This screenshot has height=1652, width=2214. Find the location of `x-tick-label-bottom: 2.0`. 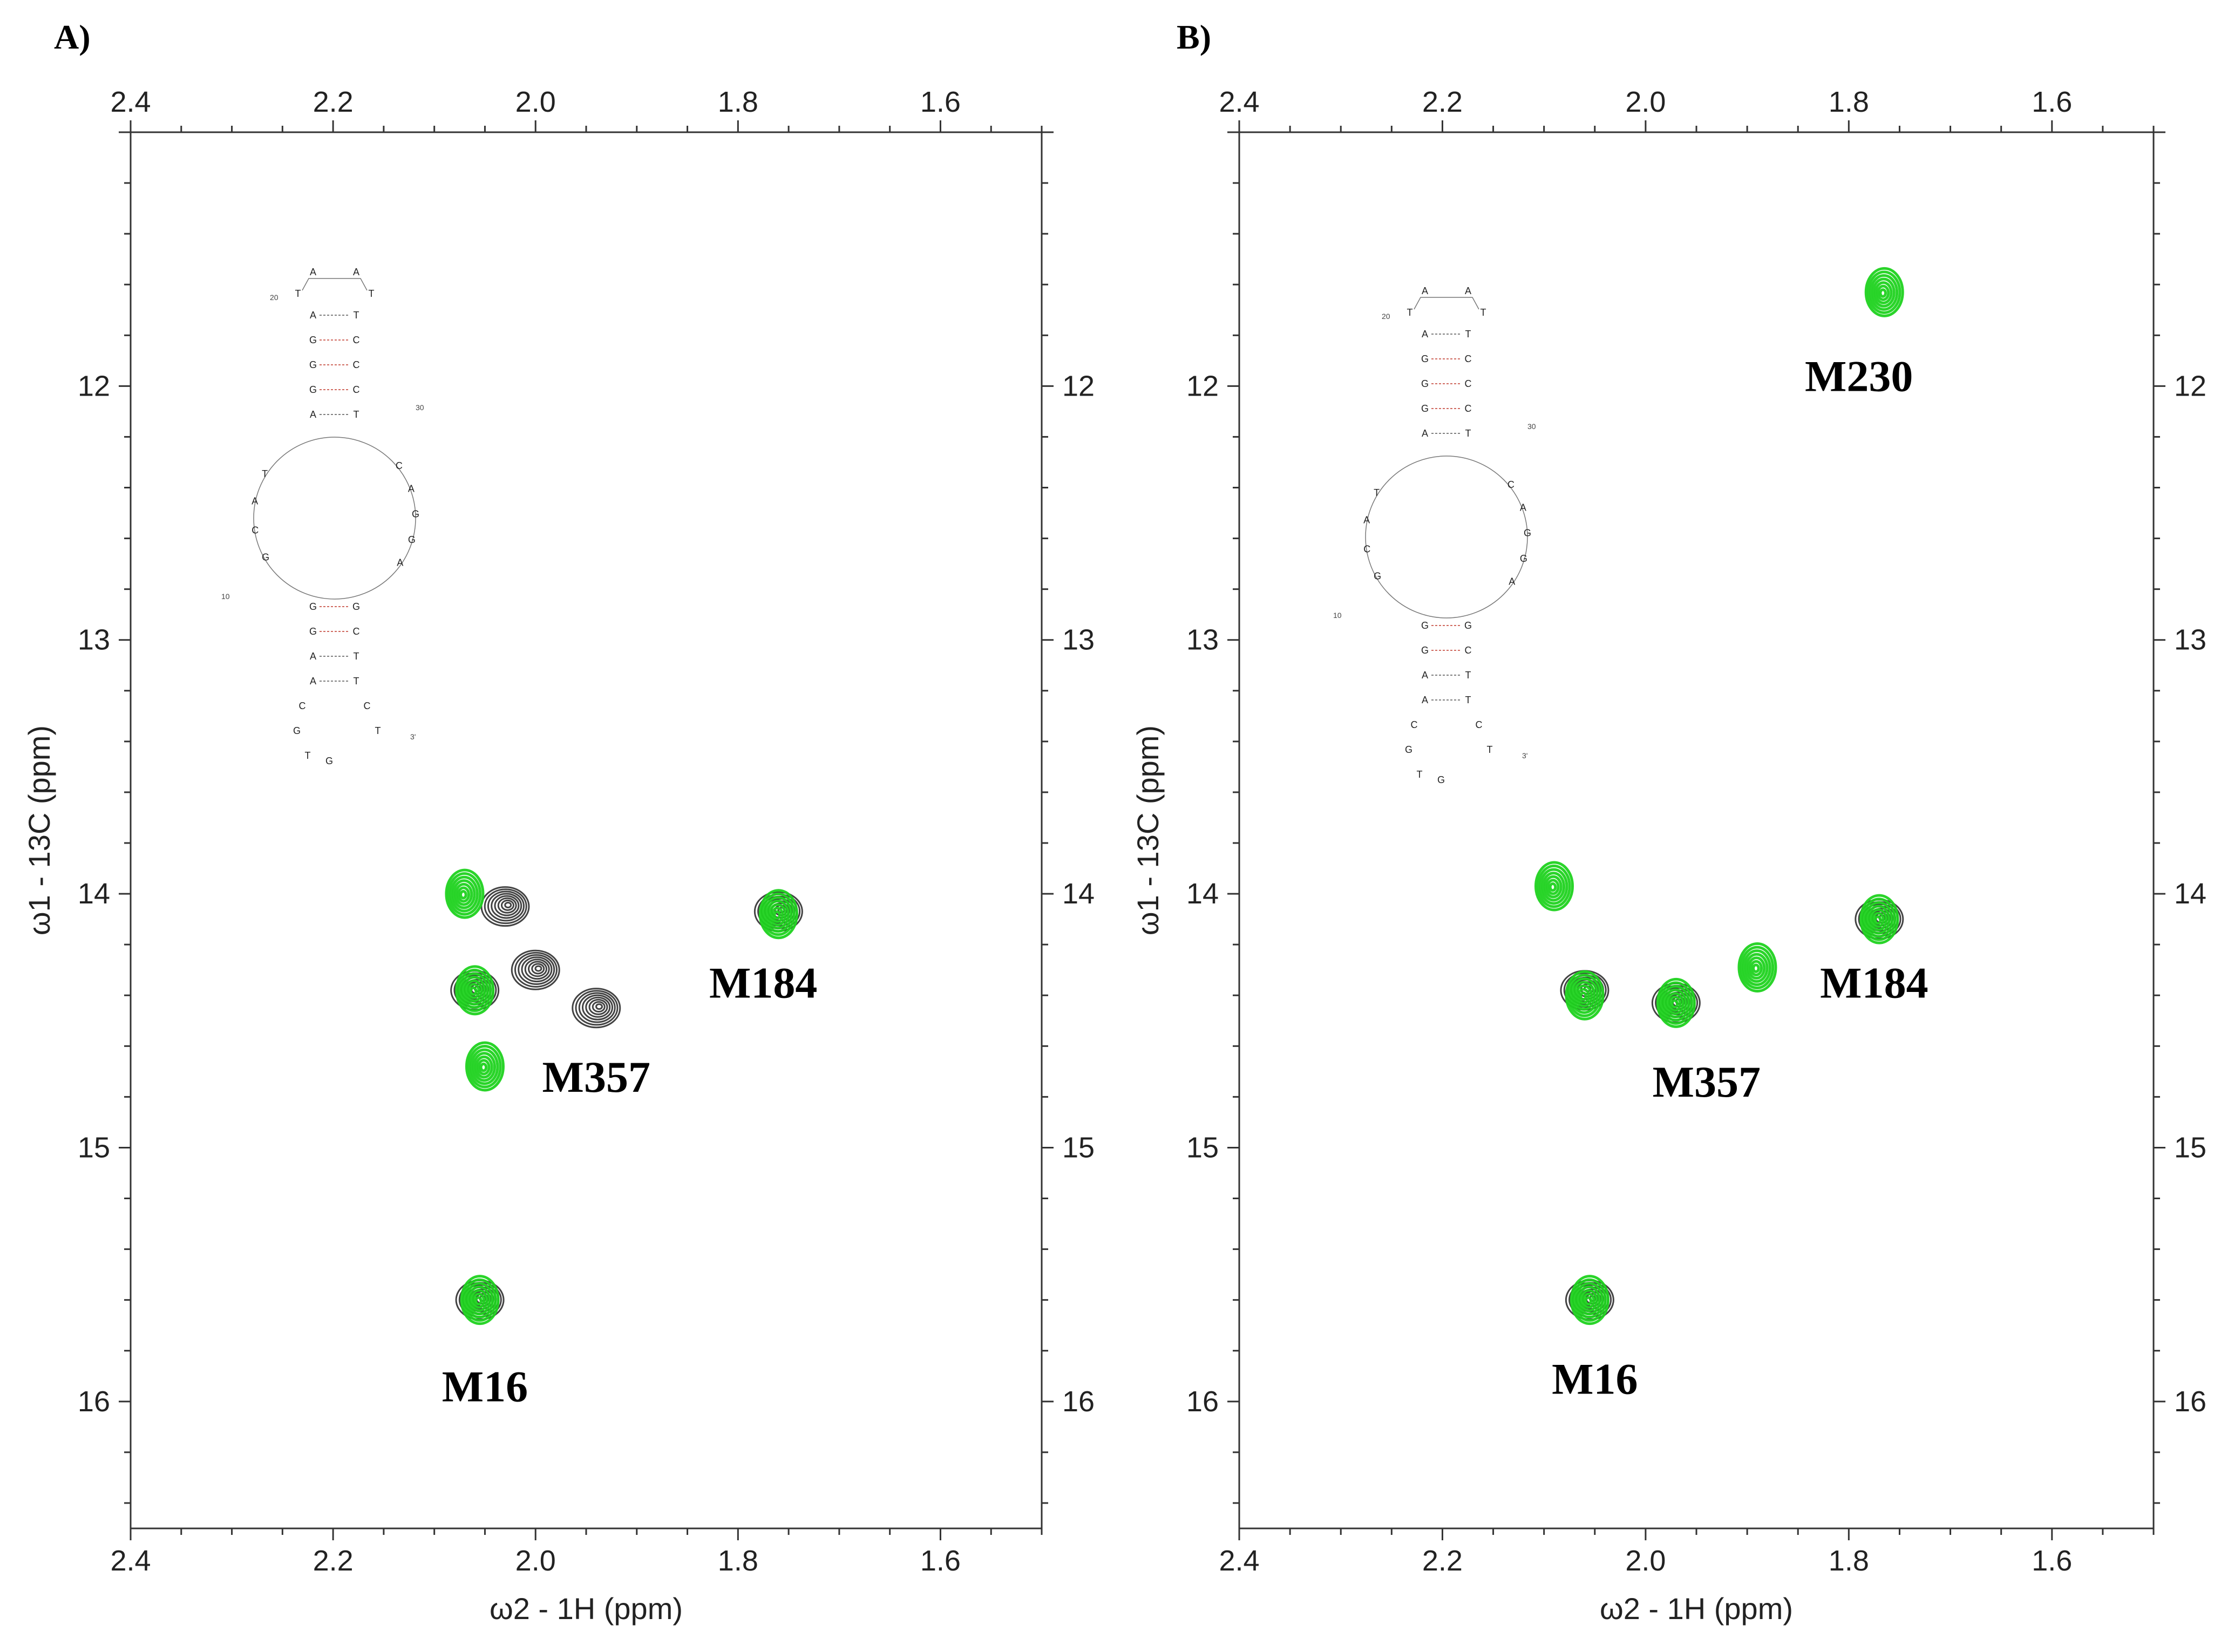

x-tick-label-bottom: 2.0 is located at coordinates (1645, 1561).